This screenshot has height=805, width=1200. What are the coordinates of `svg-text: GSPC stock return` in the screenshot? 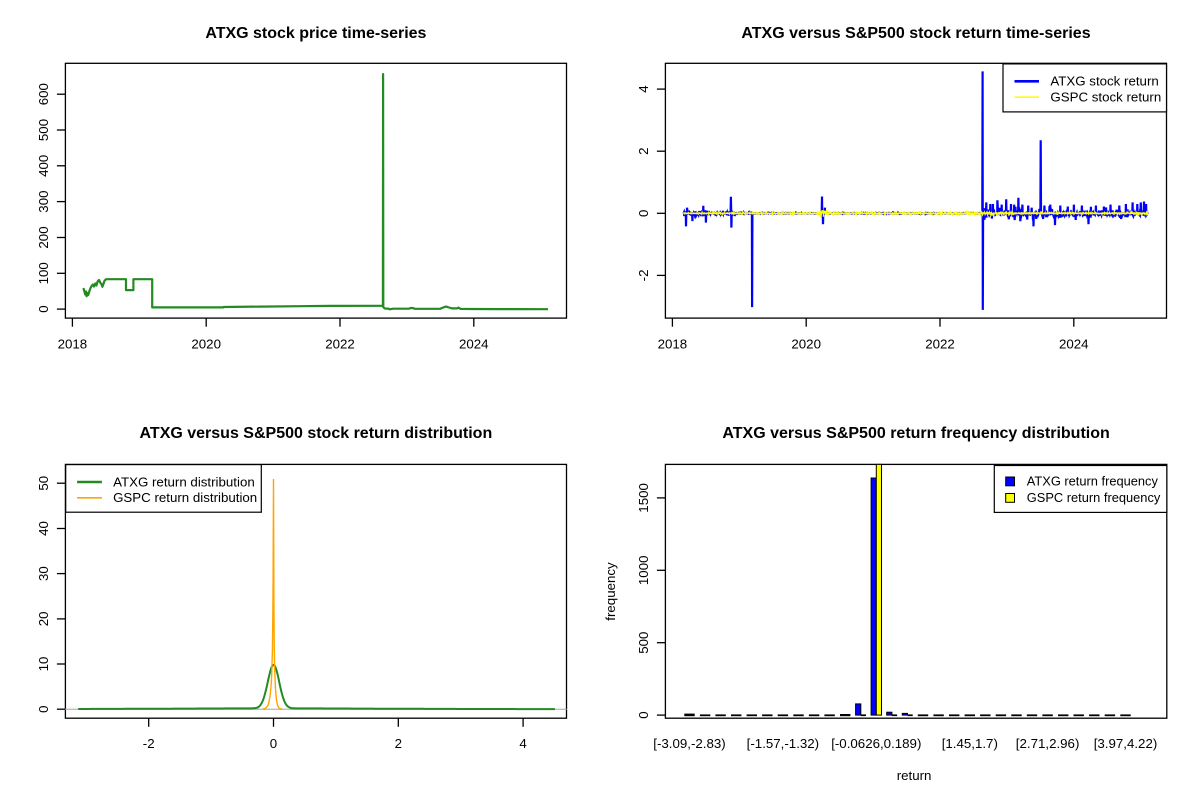 It's located at (1105, 97).